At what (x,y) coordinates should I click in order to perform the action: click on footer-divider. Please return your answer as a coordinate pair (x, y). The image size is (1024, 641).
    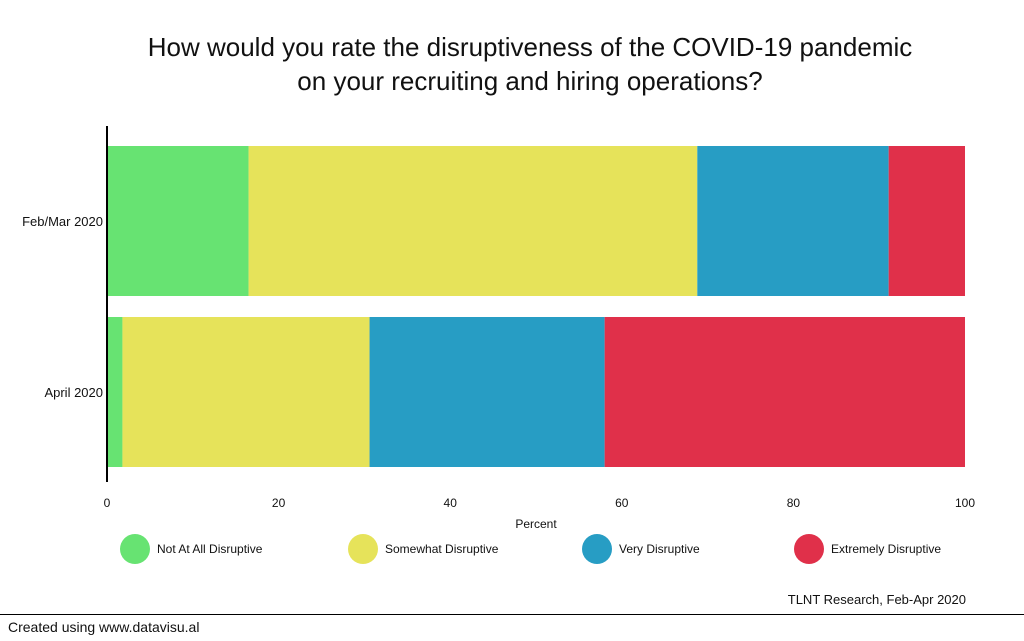
    Looking at the image, I should click on (512, 614).